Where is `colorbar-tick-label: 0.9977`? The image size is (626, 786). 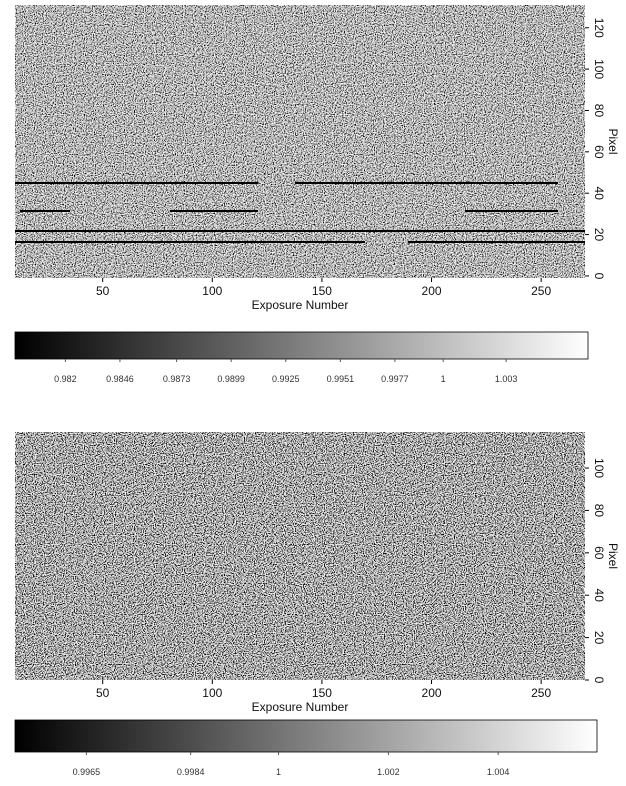
colorbar-tick-label: 0.9977 is located at coordinates (395, 379).